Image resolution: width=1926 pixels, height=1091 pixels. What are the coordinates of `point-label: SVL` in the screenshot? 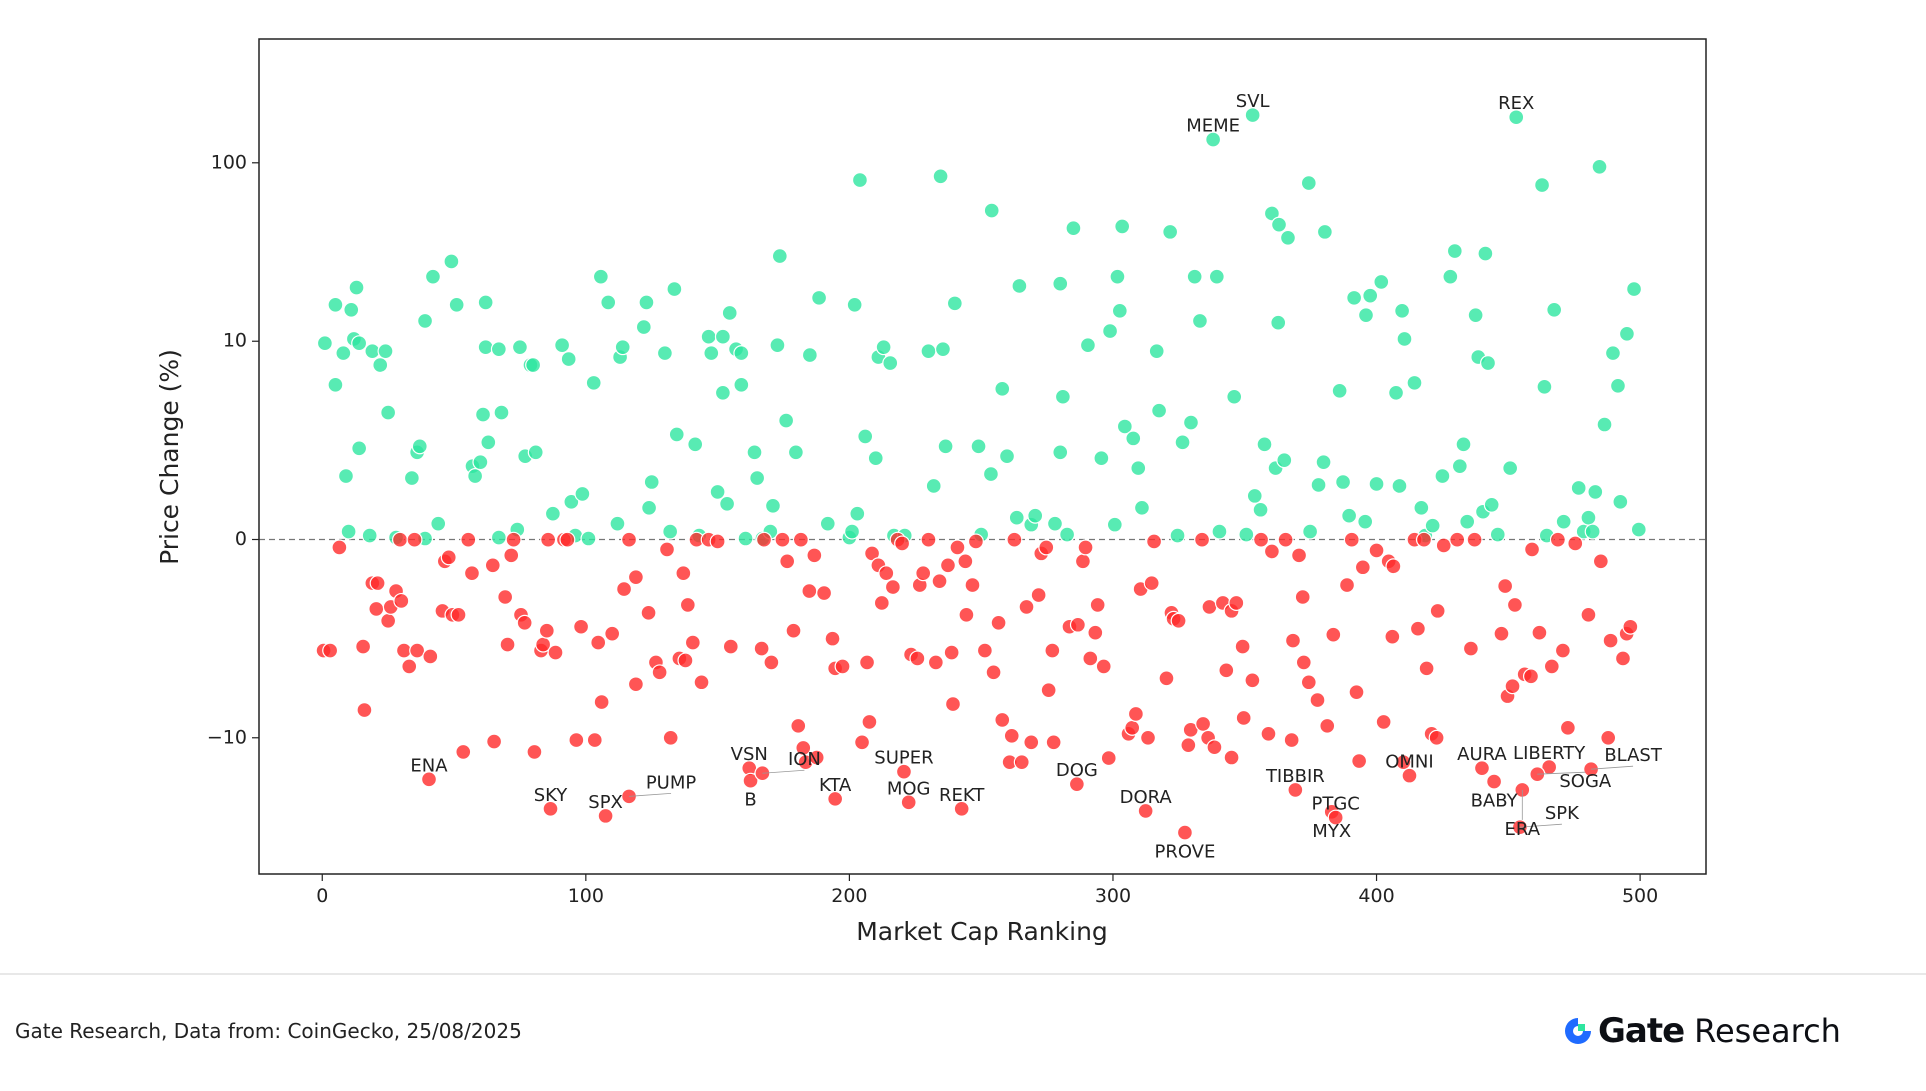 It's located at (1253, 101).